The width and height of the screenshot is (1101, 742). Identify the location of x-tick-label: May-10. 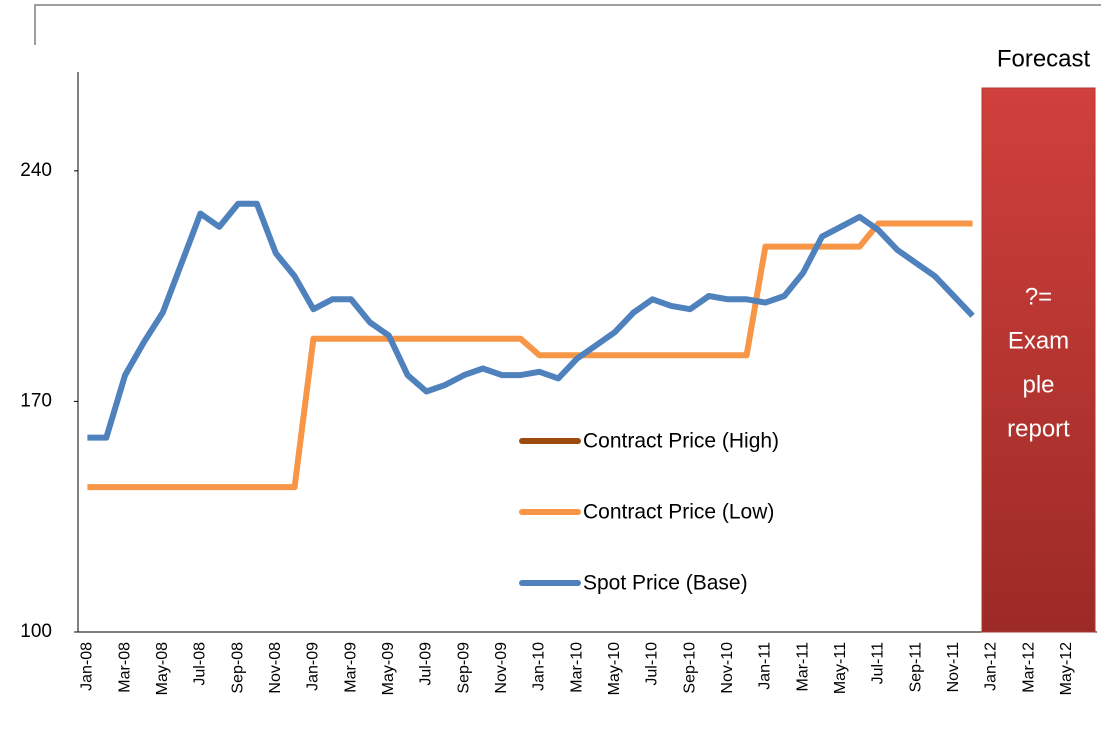
(614, 668).